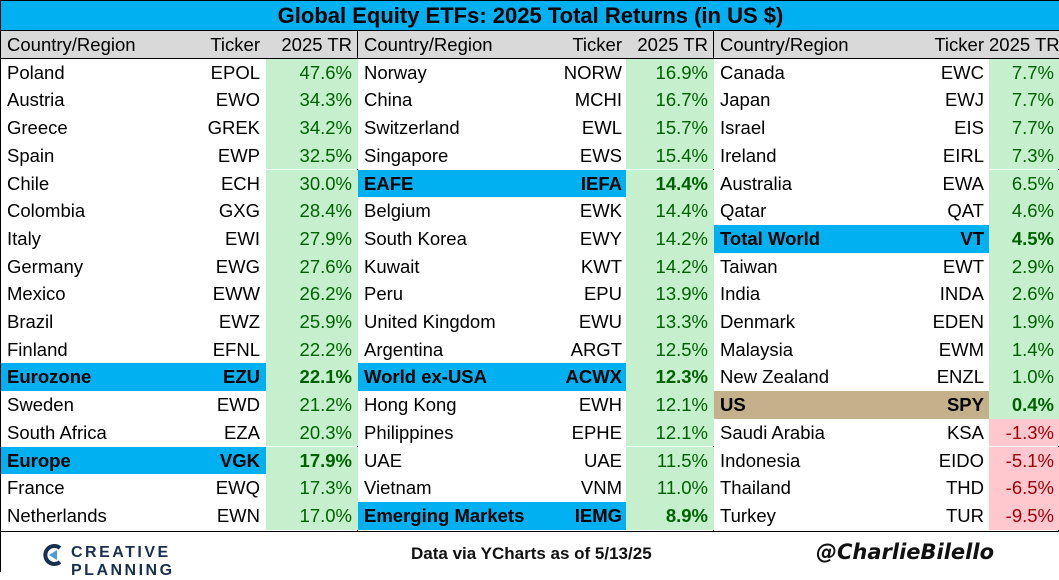  I want to click on return-value: 12.3%, so click(670, 377).